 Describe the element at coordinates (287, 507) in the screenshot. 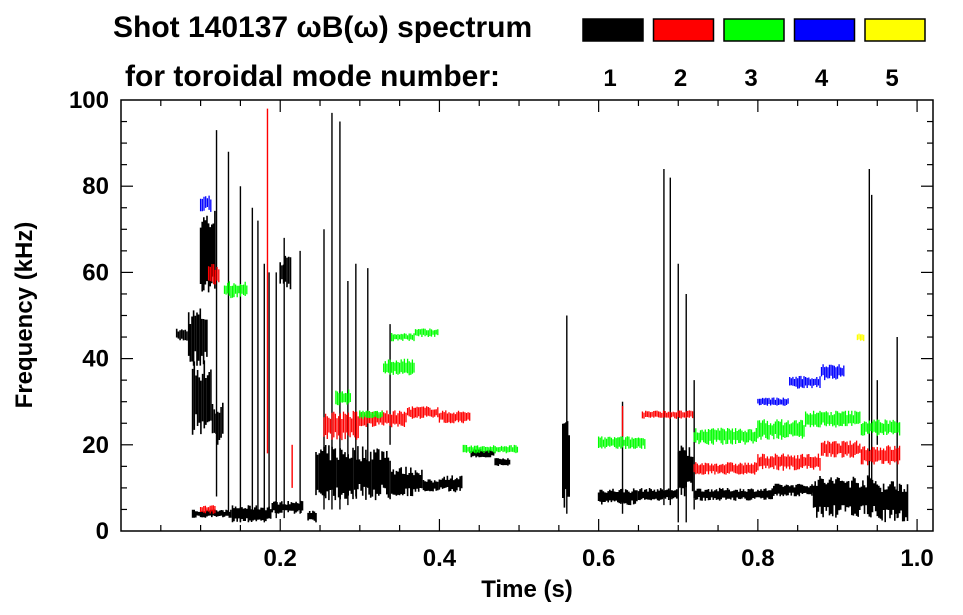

I see `mark-n=1-segment-7` at that location.